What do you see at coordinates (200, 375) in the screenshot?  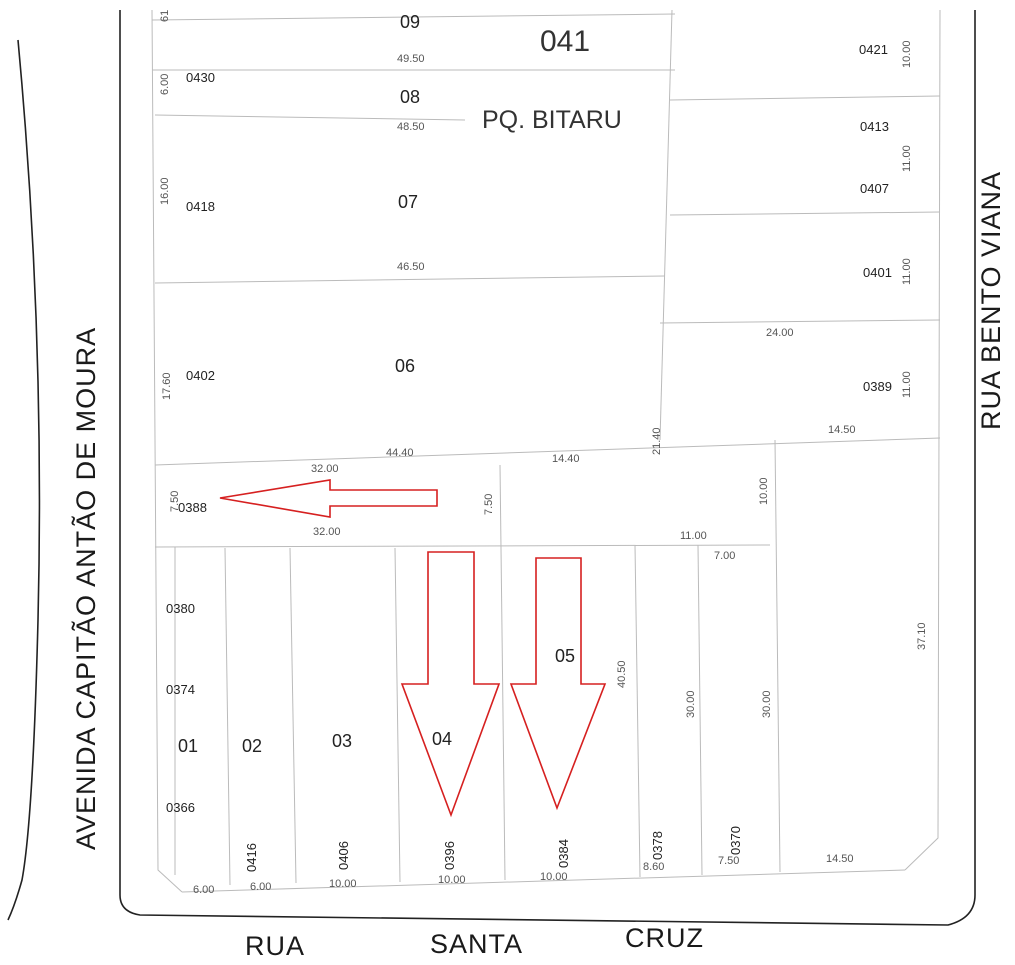 I see `address-number: 0402` at bounding box center [200, 375].